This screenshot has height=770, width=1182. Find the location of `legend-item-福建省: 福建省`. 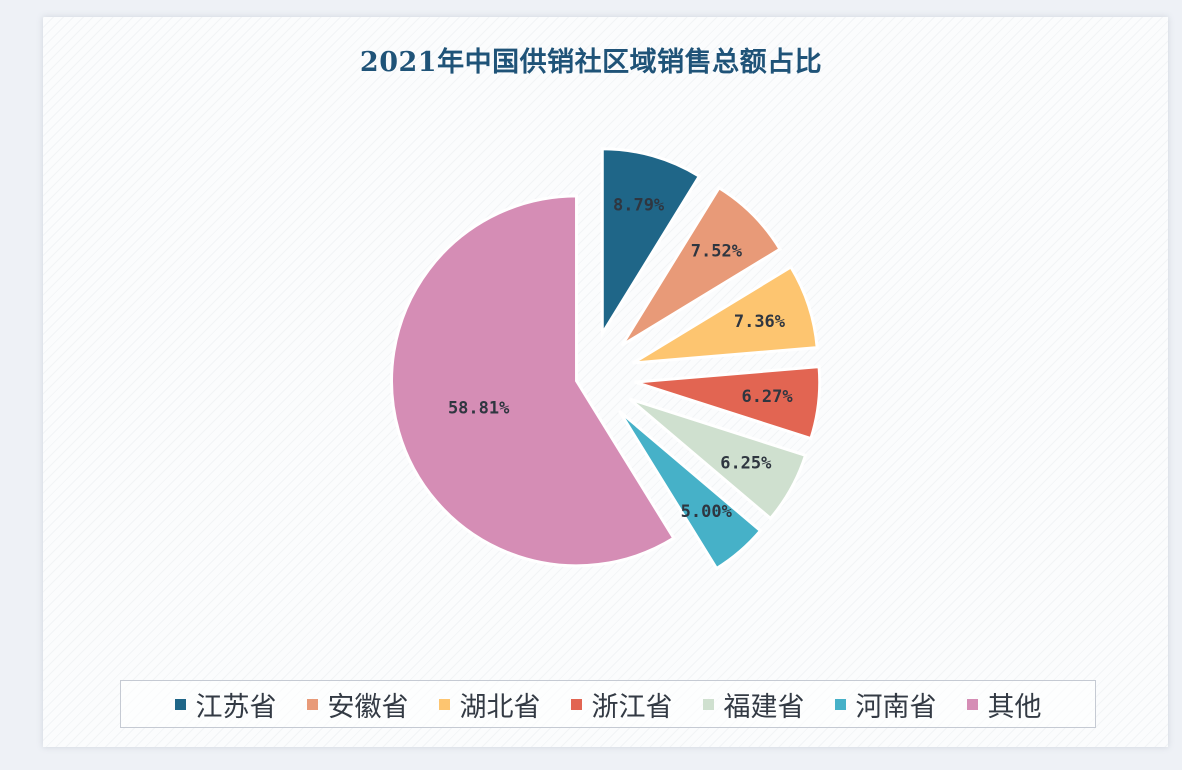

legend-item-福建省: 福建省 is located at coordinates (753, 704).